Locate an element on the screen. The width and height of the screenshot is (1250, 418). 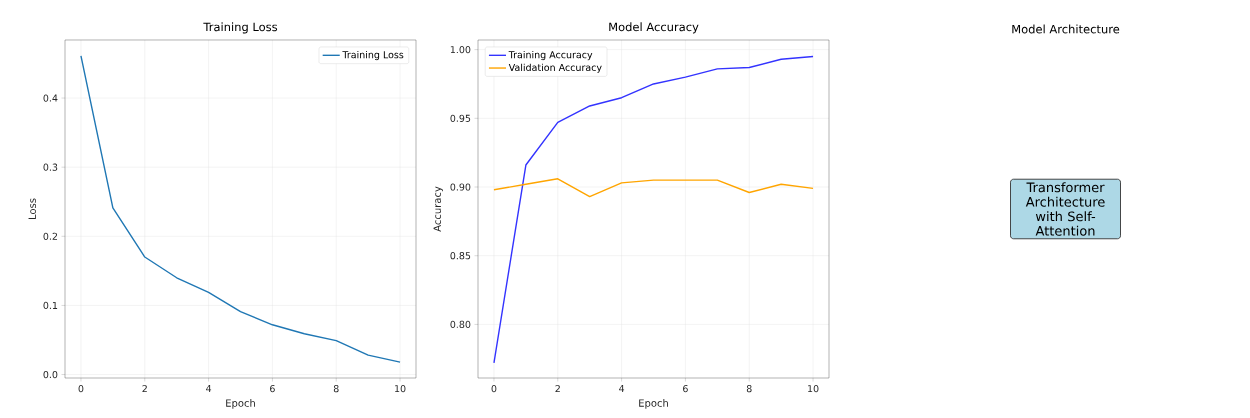
text: Model Architecture is located at coordinates (1066, 29).